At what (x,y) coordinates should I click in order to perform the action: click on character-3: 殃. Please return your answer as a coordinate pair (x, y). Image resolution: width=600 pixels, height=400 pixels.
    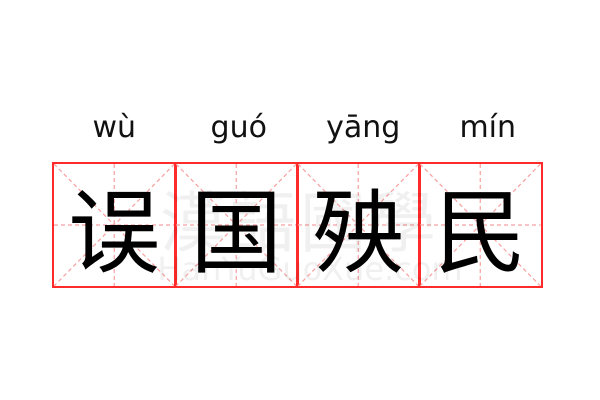
    Looking at the image, I should click on (358, 233).